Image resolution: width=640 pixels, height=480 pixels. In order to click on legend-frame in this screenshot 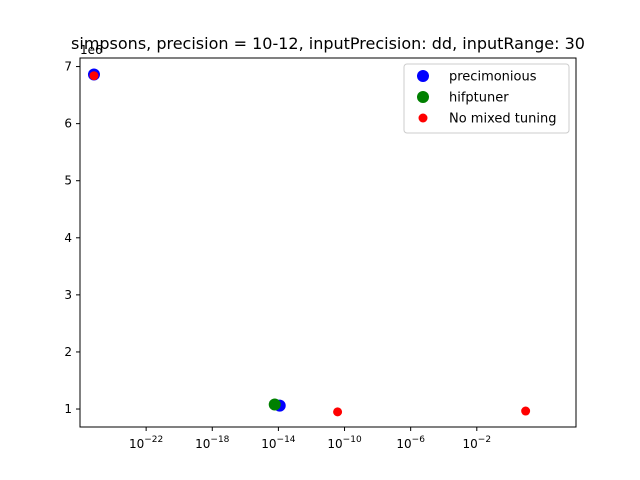, I will do `click(486, 98)`.